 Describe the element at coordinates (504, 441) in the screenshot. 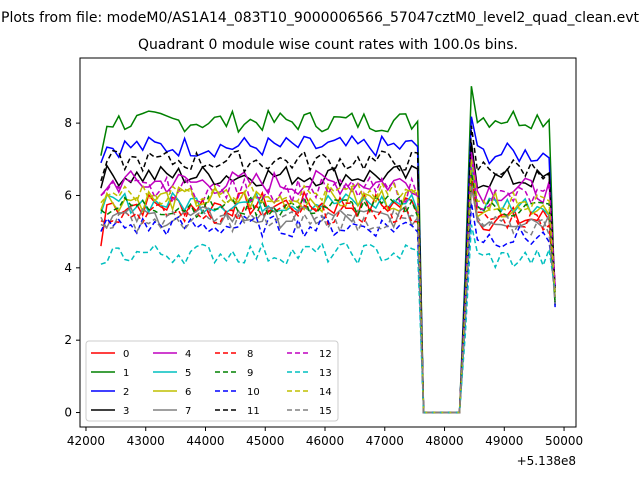

I see `x-tick-label: 49000` at that location.